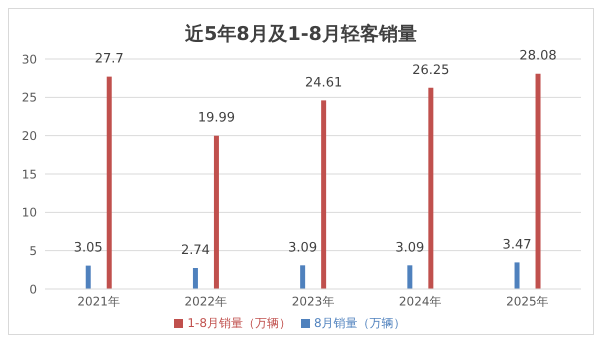 The width and height of the screenshot is (600, 341). I want to click on y-tick-label: 30, so click(29, 59).